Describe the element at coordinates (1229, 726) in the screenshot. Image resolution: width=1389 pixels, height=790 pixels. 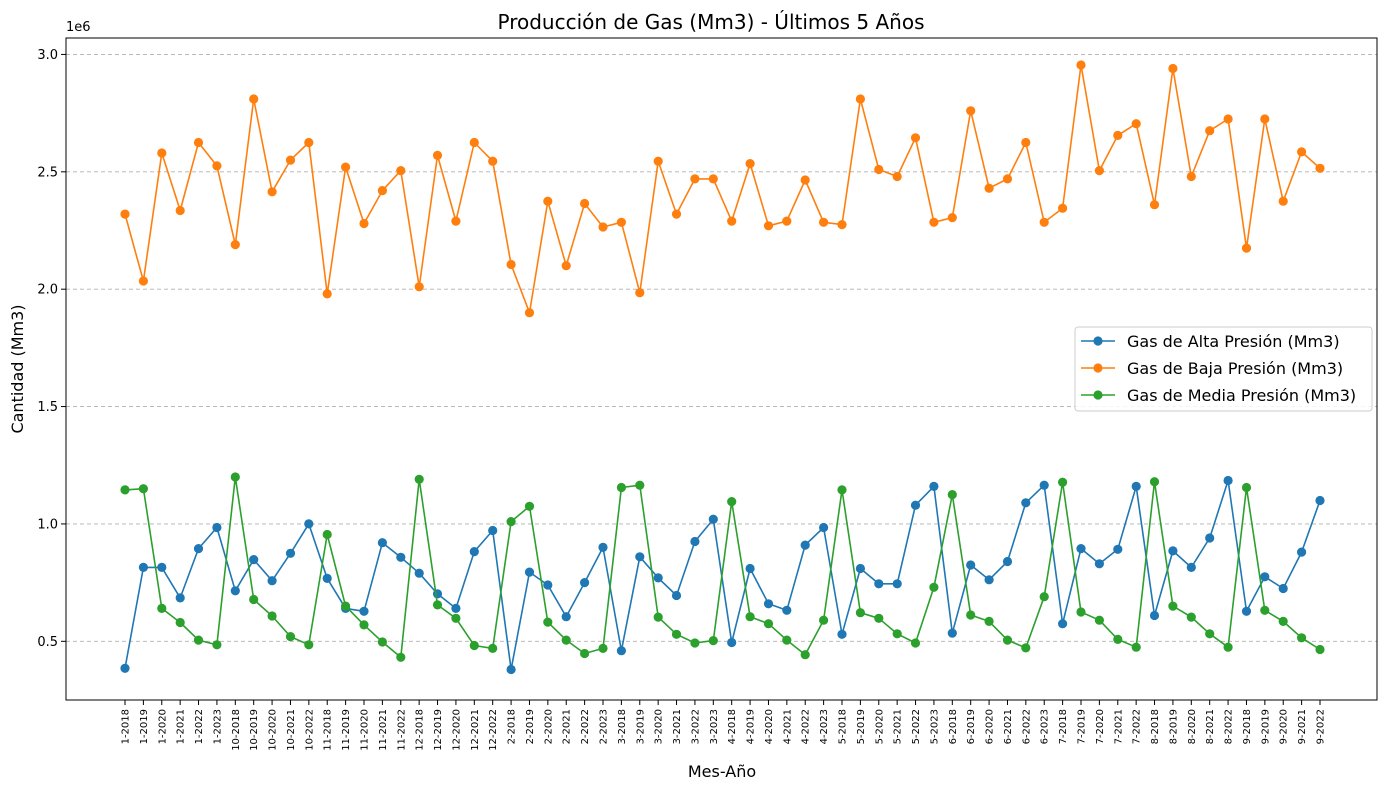
I see `x-tick-label: 8-2022` at that location.